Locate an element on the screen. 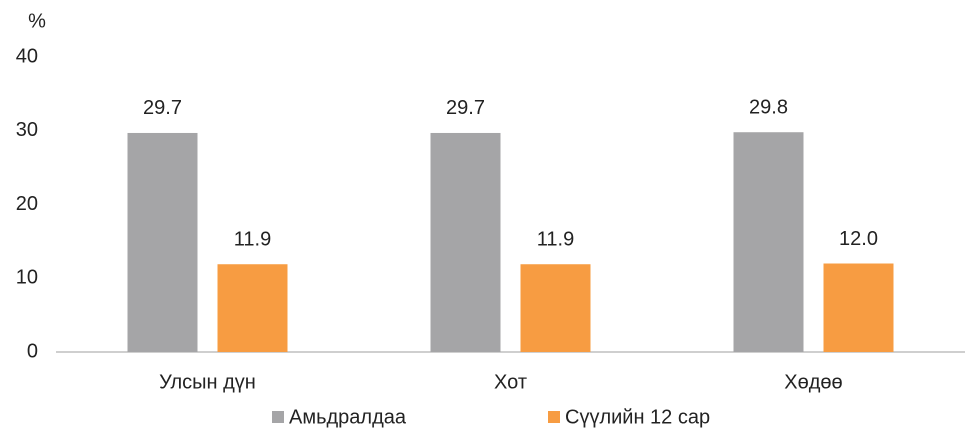 The height and width of the screenshot is (432, 967). x-tick-label: Улсын дүн is located at coordinates (207, 382).